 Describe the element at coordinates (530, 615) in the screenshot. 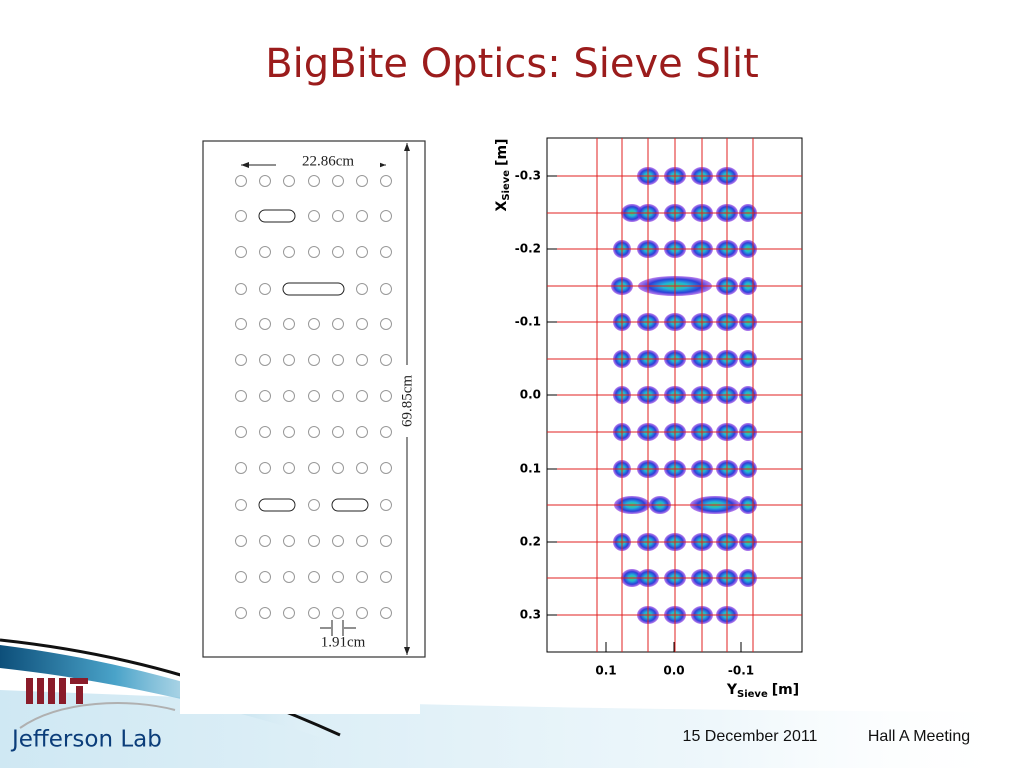

I see `y-tick-label: 0.3` at that location.